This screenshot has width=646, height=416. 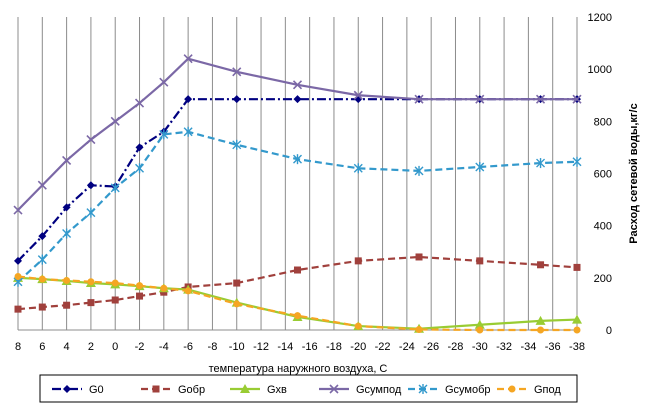 I want to click on x-tick-label: 8, so click(x=18, y=347).